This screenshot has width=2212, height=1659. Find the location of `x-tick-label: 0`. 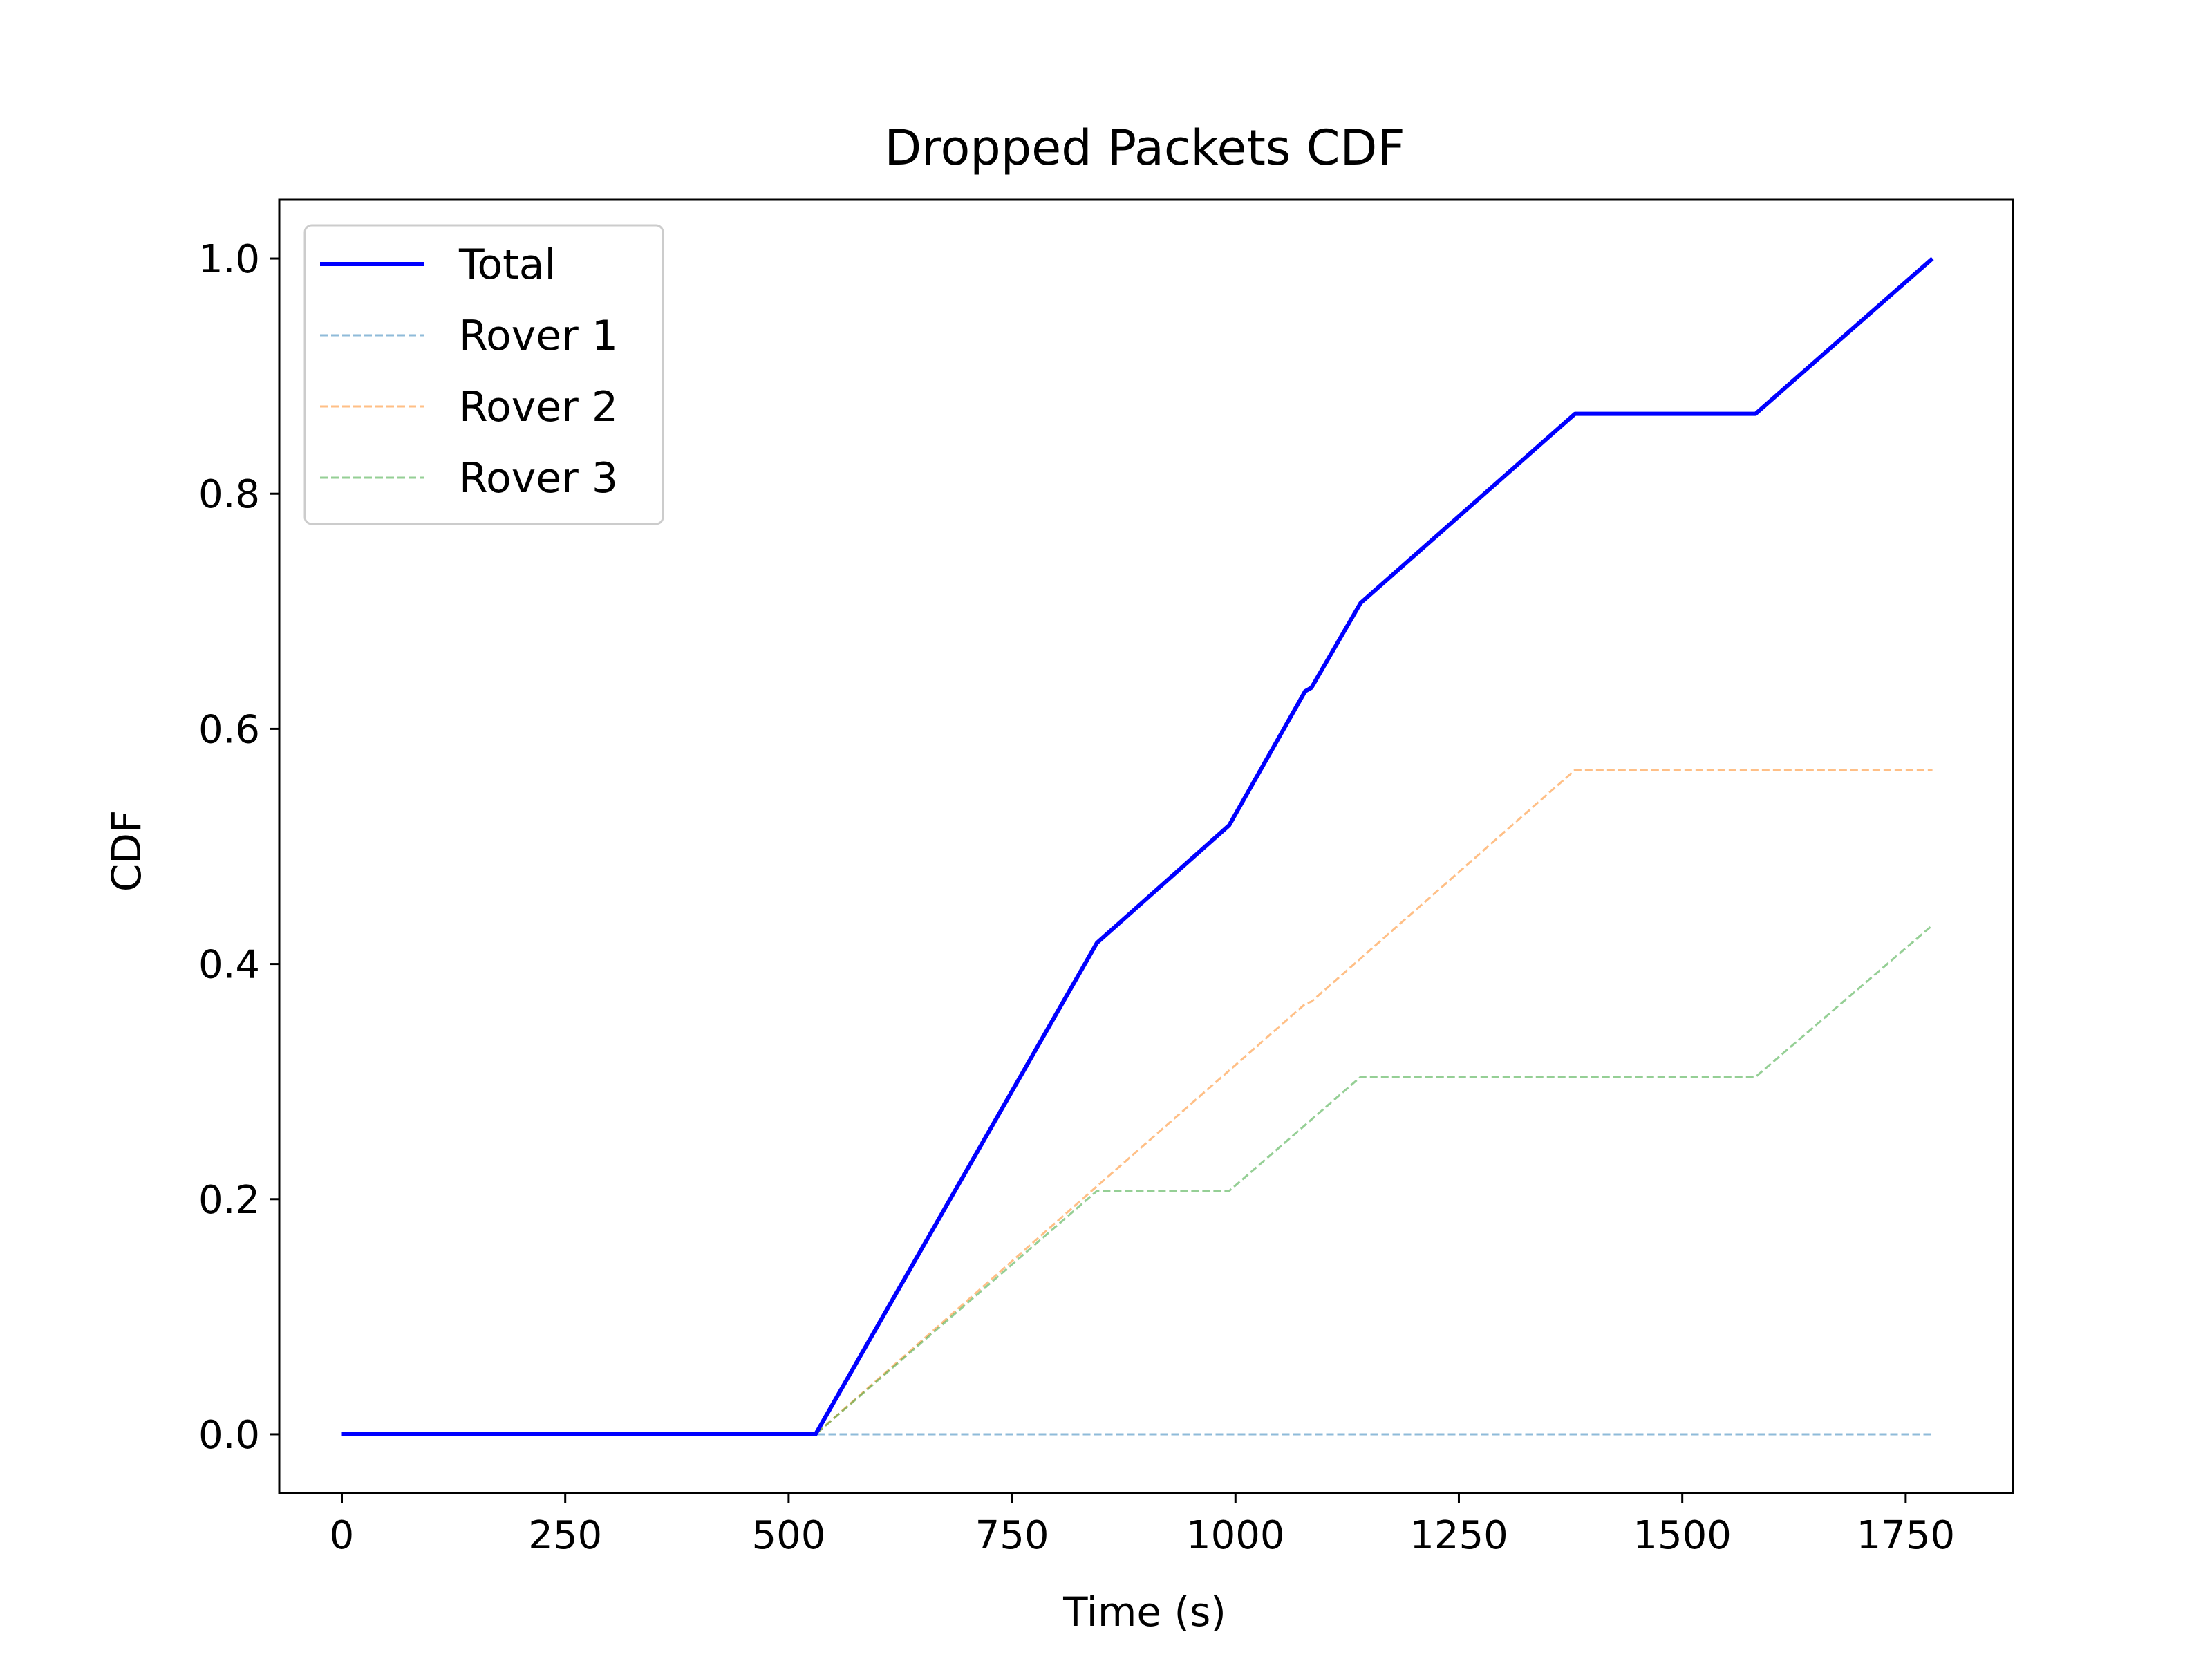

x-tick-label: 0 is located at coordinates (342, 1535).